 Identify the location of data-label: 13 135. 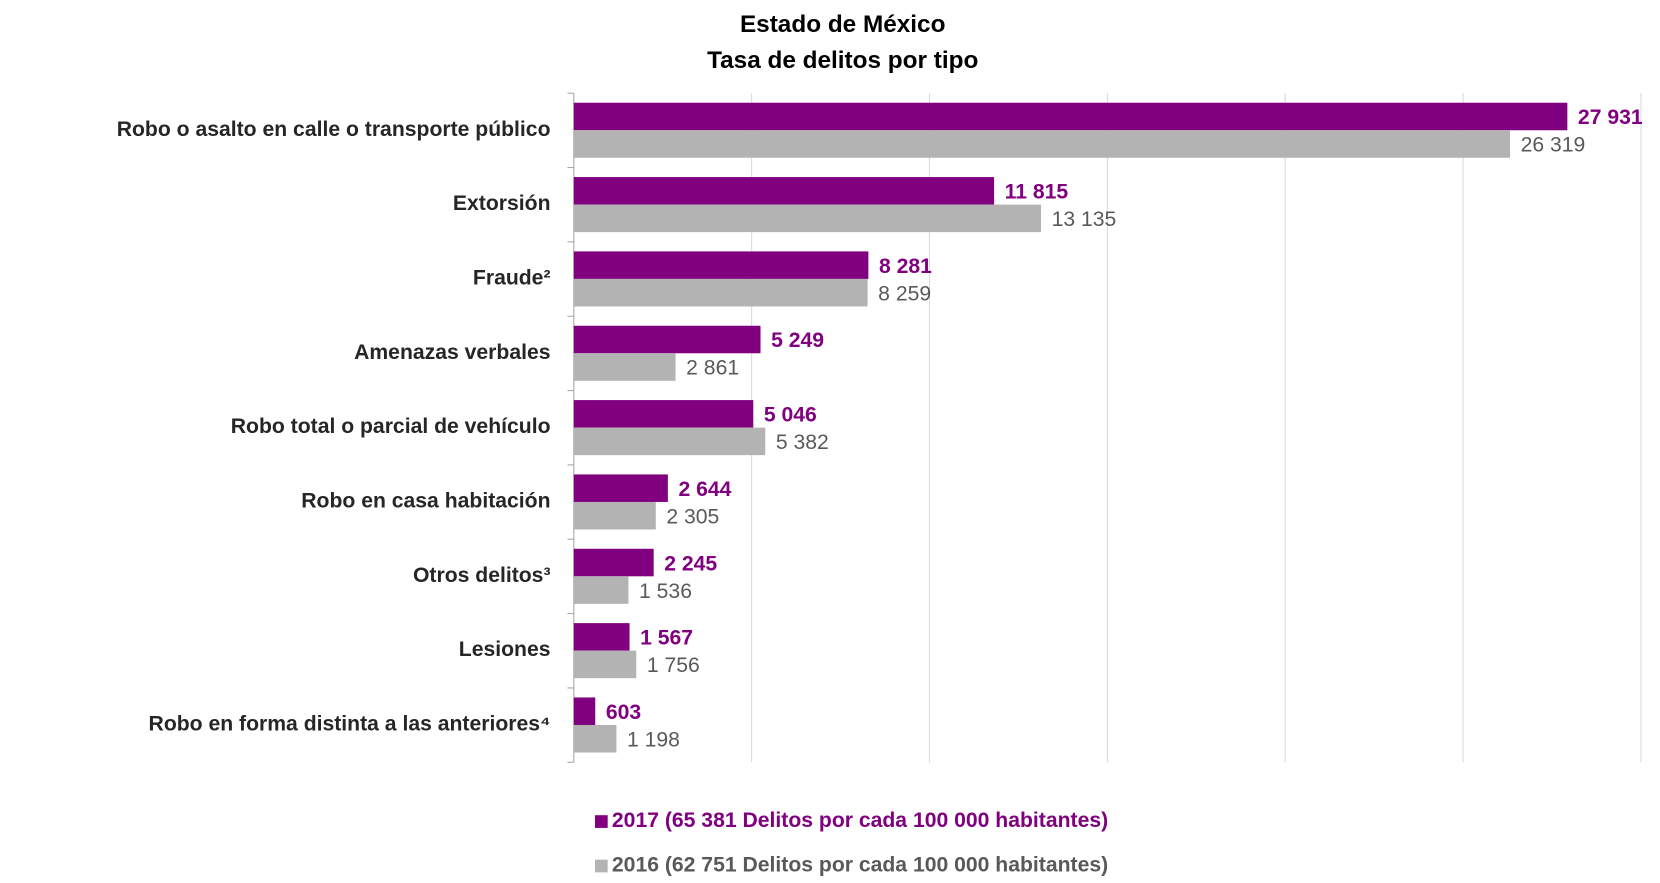
(1084, 219).